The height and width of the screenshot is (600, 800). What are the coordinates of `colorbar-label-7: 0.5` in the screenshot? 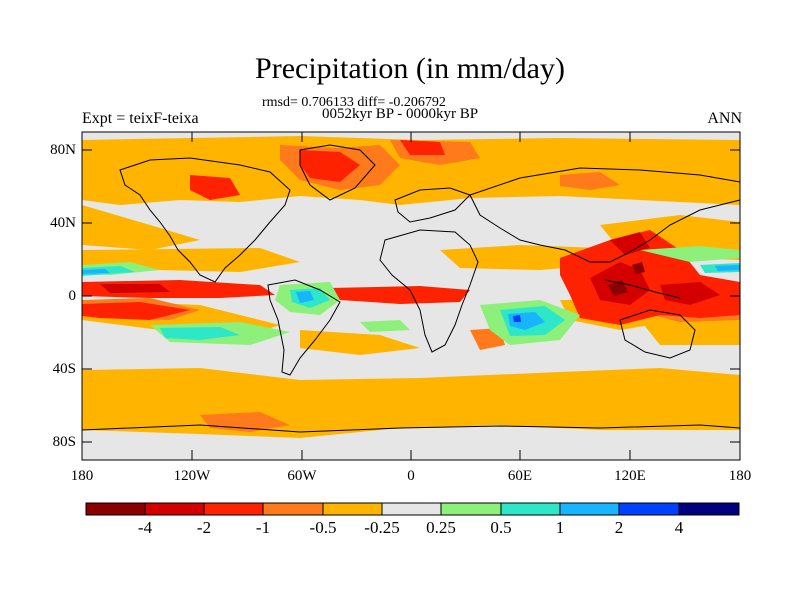 It's located at (501, 527).